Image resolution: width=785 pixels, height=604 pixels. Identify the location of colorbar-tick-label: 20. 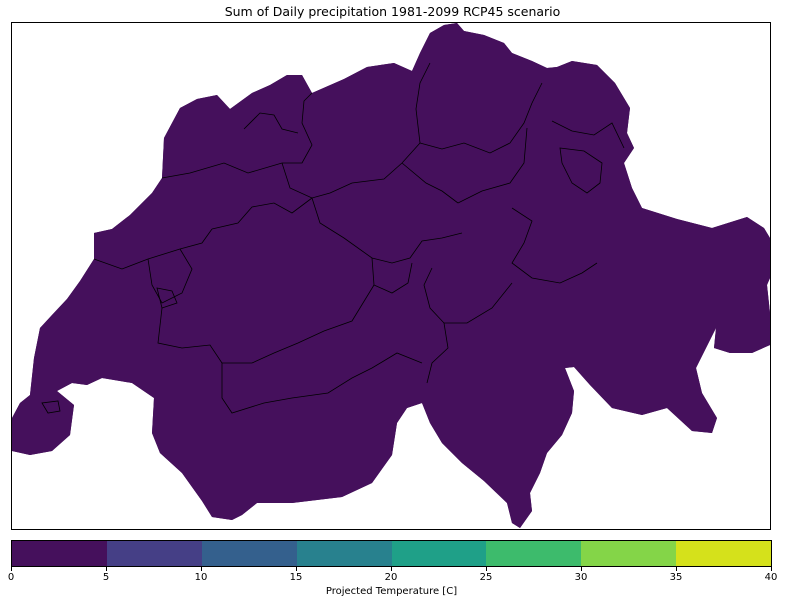
(391, 577).